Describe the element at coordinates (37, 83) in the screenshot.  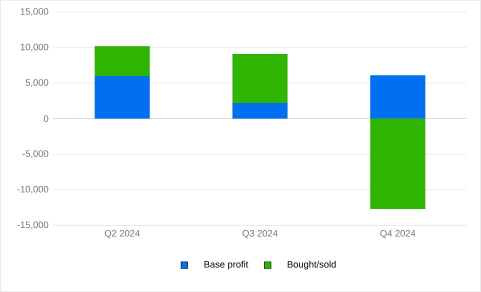
I see `y-tick-label: 5,000` at that location.